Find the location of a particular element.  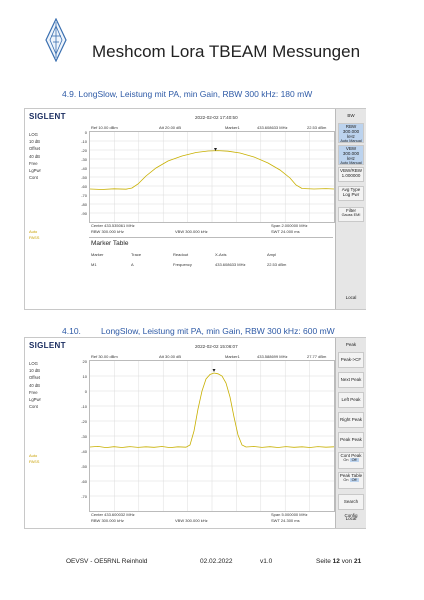

vbw-softkey: VBW 300.000 kHz Auto Manual is located at coordinates (351, 155).